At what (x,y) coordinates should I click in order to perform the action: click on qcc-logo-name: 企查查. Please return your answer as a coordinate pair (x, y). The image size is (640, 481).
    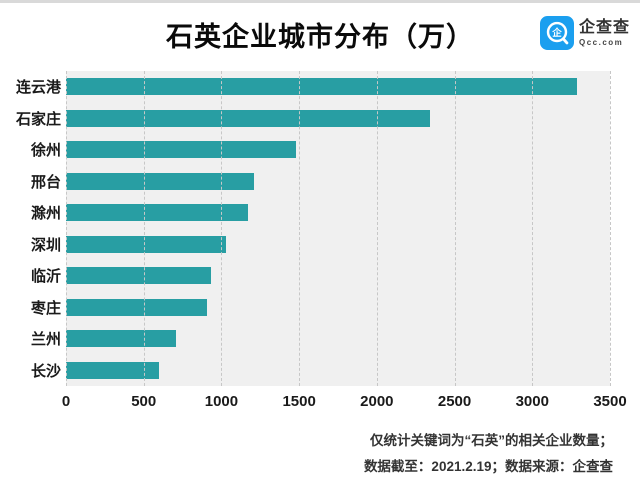
    Looking at the image, I should click on (604, 27).